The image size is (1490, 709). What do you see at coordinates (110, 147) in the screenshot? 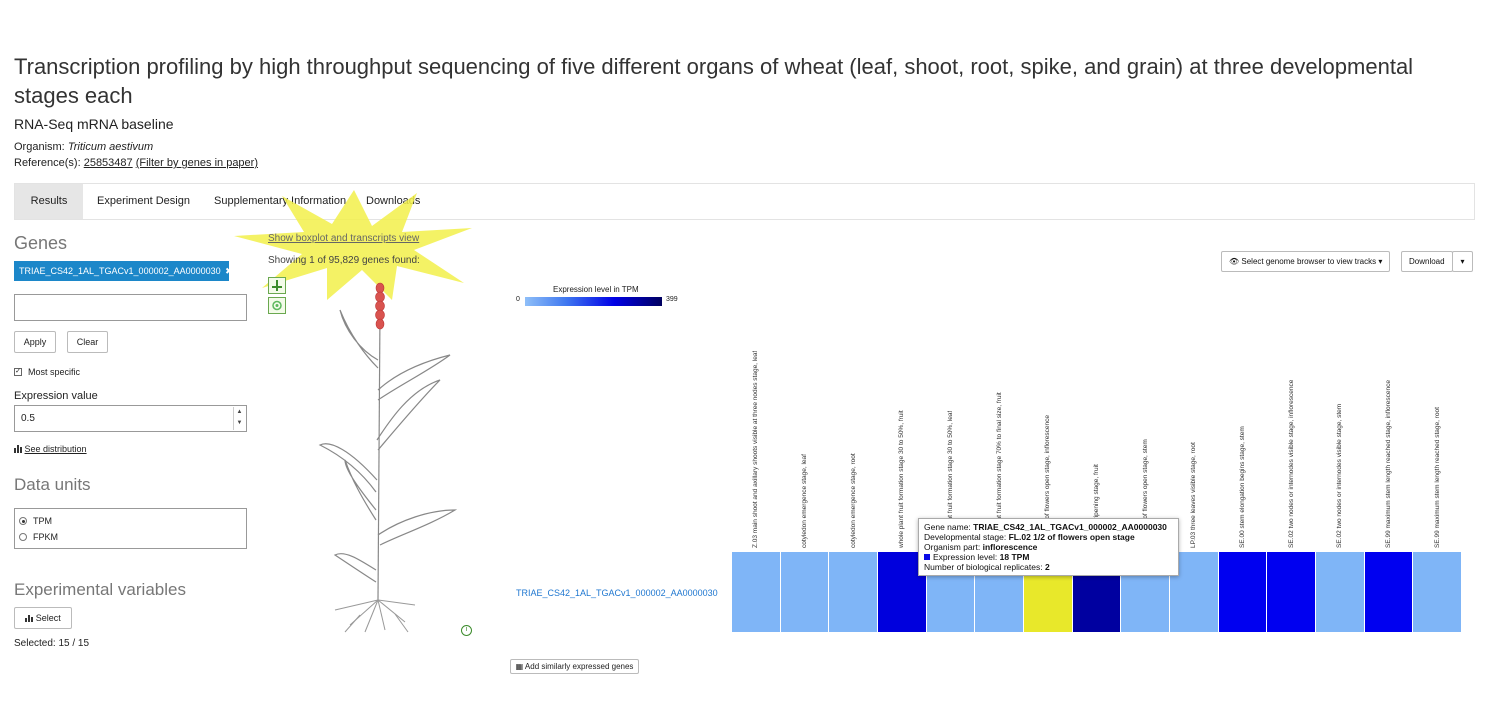
I see `organism-value: Triticum aestivum` at bounding box center [110, 147].